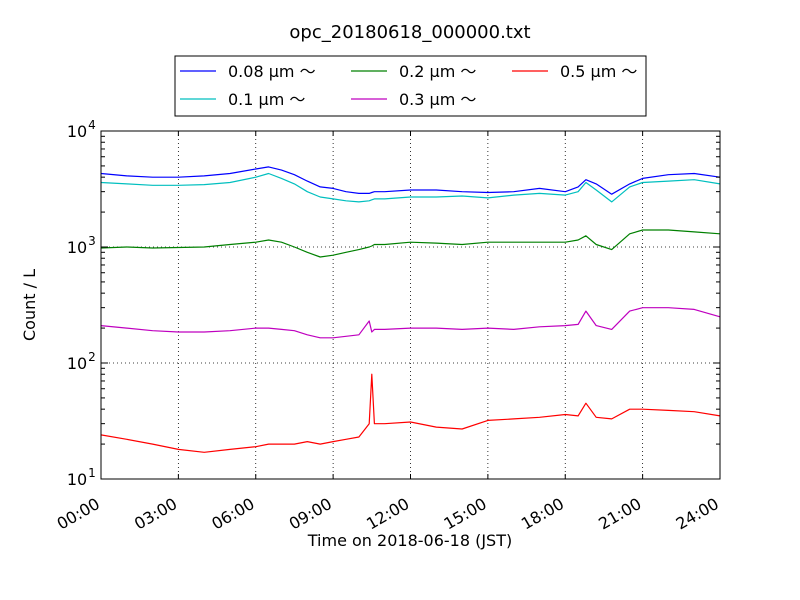 The width and height of the screenshot is (800, 600). Describe the element at coordinates (272, 71) in the screenshot. I see `legend-label: 0.08 μm ～` at that location.